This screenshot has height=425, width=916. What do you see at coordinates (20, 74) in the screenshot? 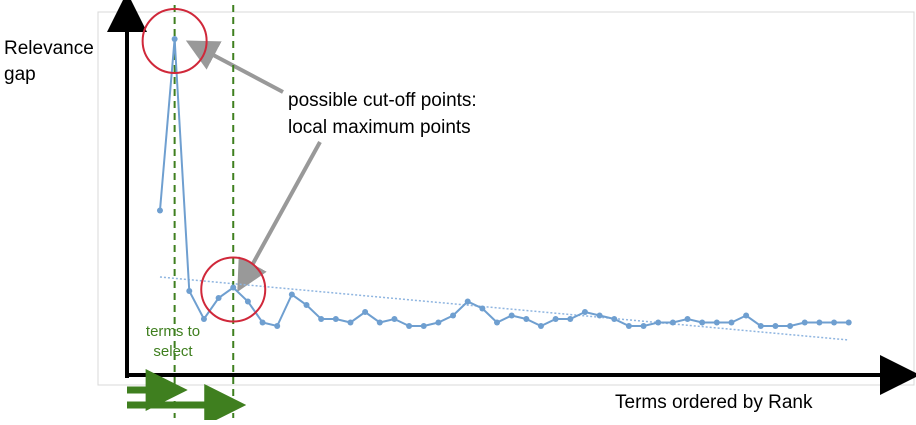
I see `y-axis-label: gap` at bounding box center [20, 74].